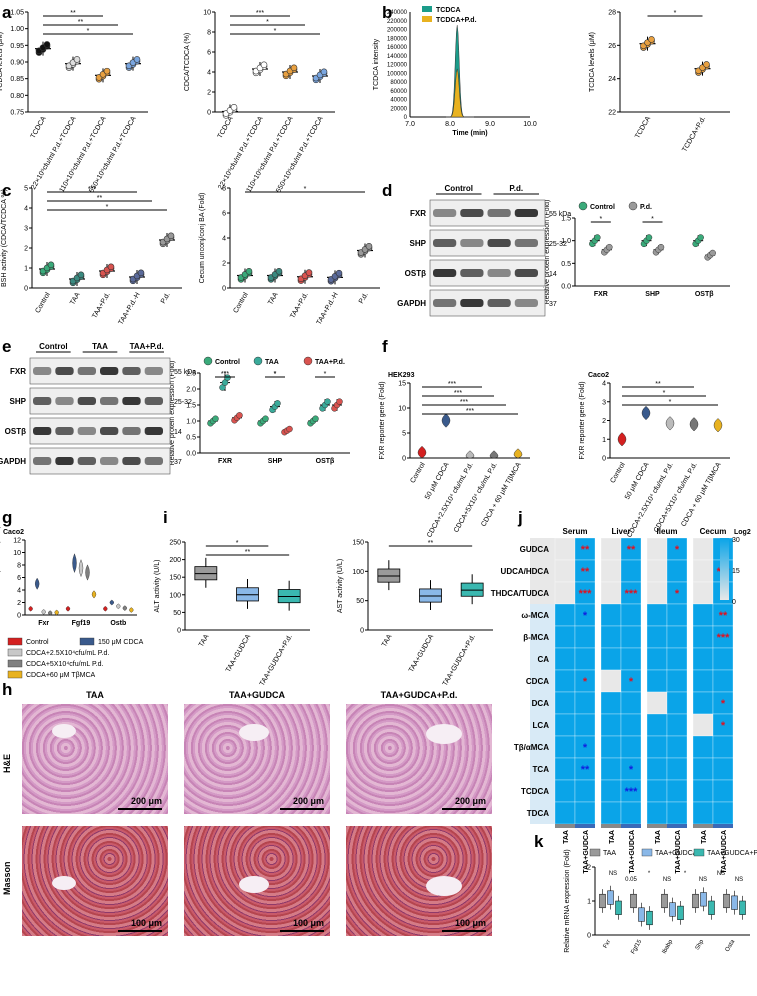  Describe the element at coordinates (732, 853) in the screenshot. I see `legend-label: TAA+GUDCA+P.d.` at that location.